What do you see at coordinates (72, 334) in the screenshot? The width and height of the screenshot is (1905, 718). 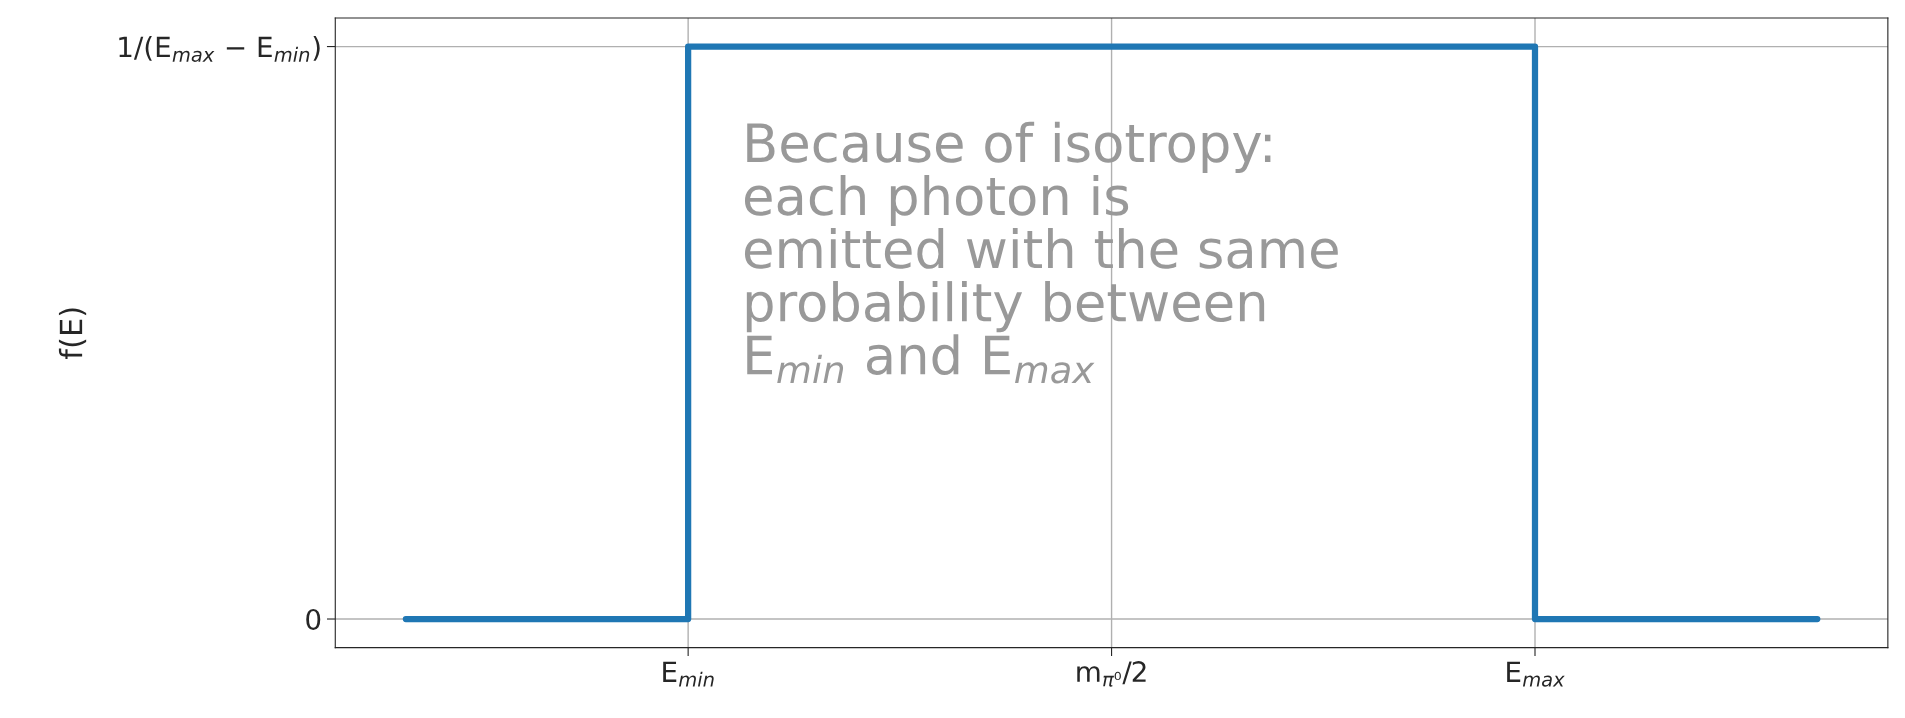 I see `y-axis-title: f(E)` at bounding box center [72, 334].